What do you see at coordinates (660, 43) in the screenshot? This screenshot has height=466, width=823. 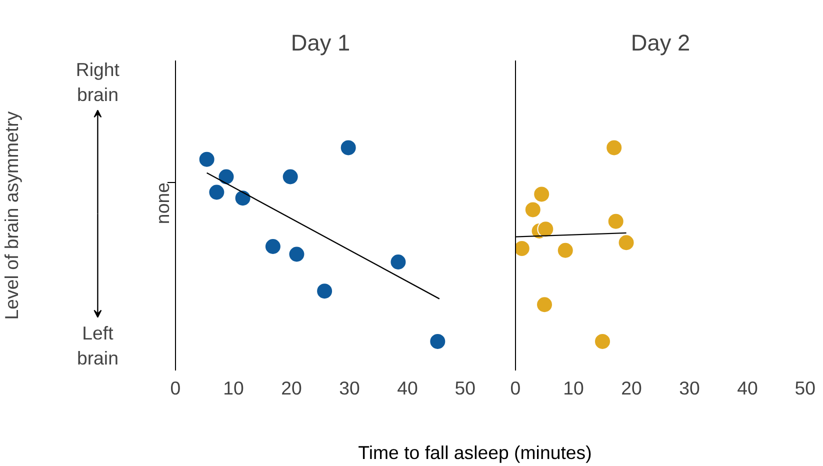 I see `chart-title: Day 2` at bounding box center [660, 43].